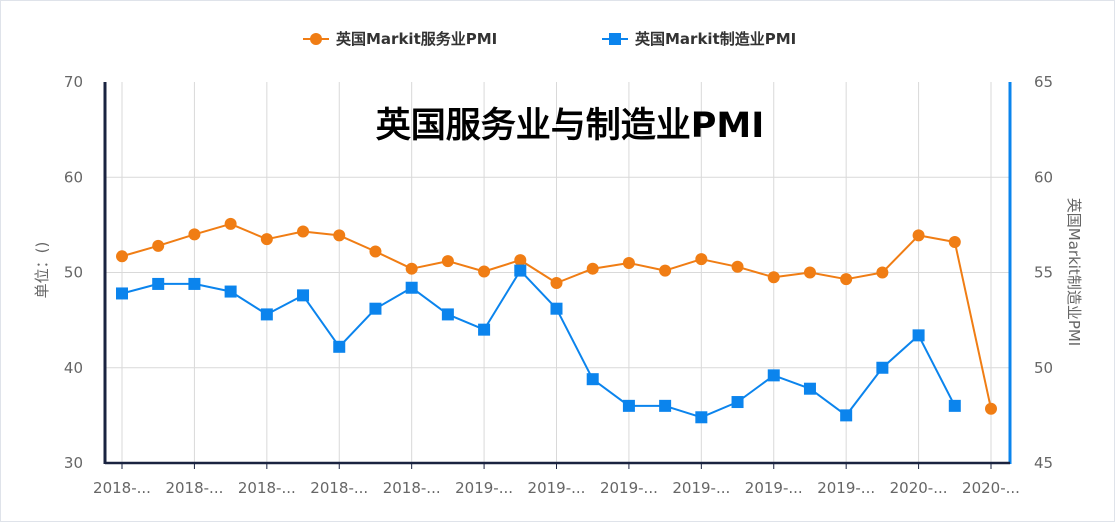  Describe the element at coordinates (1043, 463) in the screenshot. I see `y-right-tick-label: 45` at that location.